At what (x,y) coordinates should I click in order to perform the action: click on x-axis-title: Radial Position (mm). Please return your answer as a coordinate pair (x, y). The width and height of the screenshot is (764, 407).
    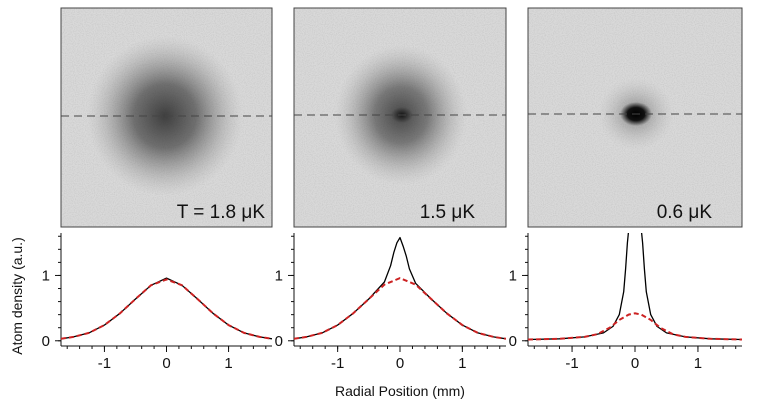
    Looking at the image, I should click on (400, 391).